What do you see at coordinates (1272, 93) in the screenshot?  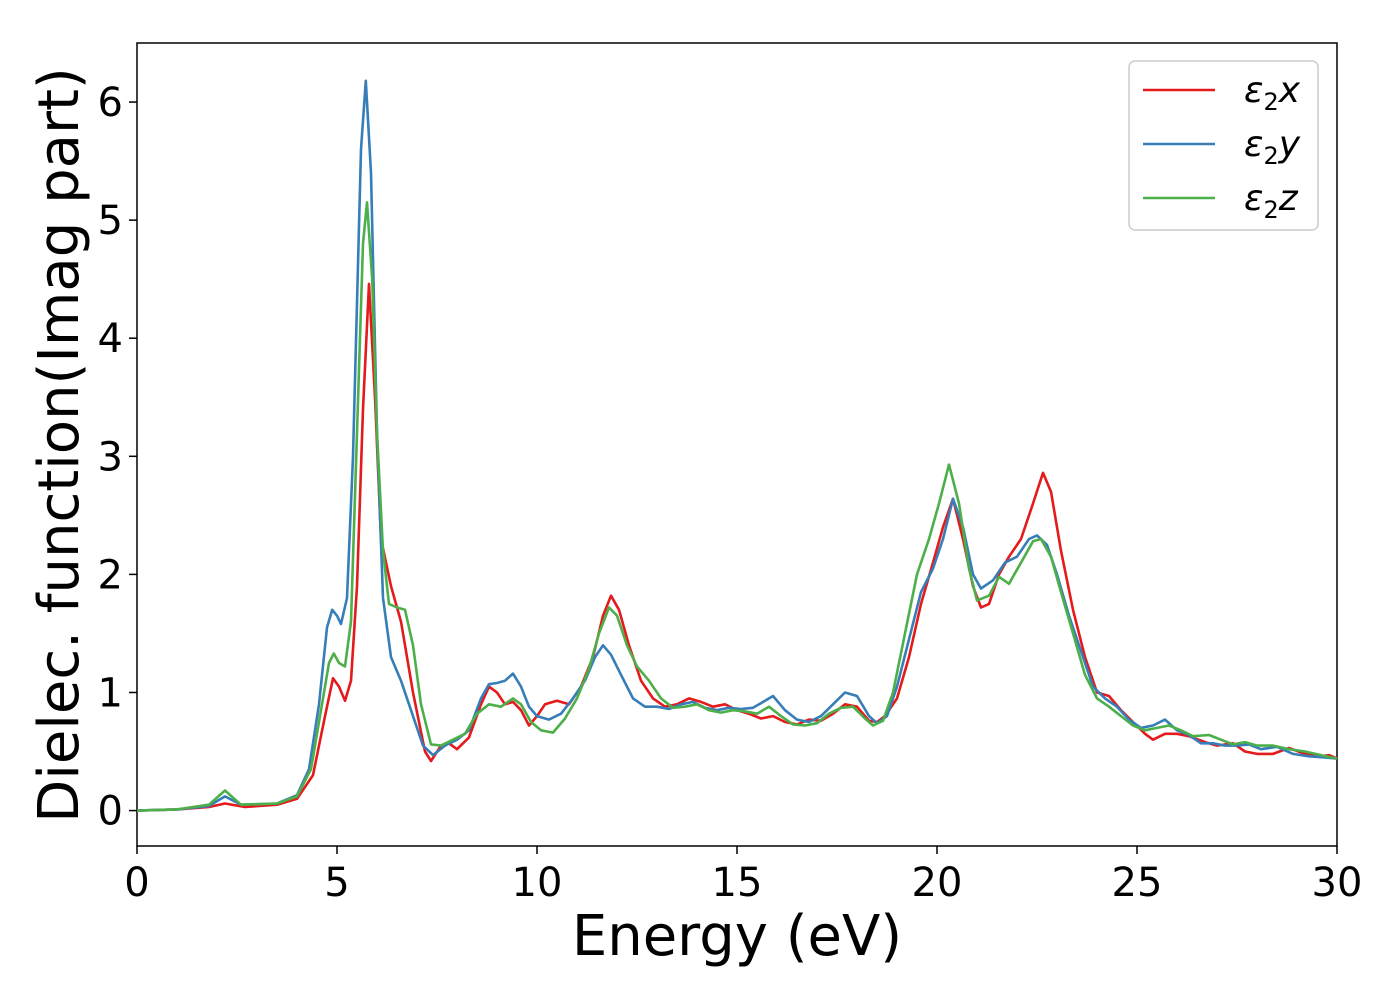 I see `legend-label-x: ε2x` at bounding box center [1272, 93].